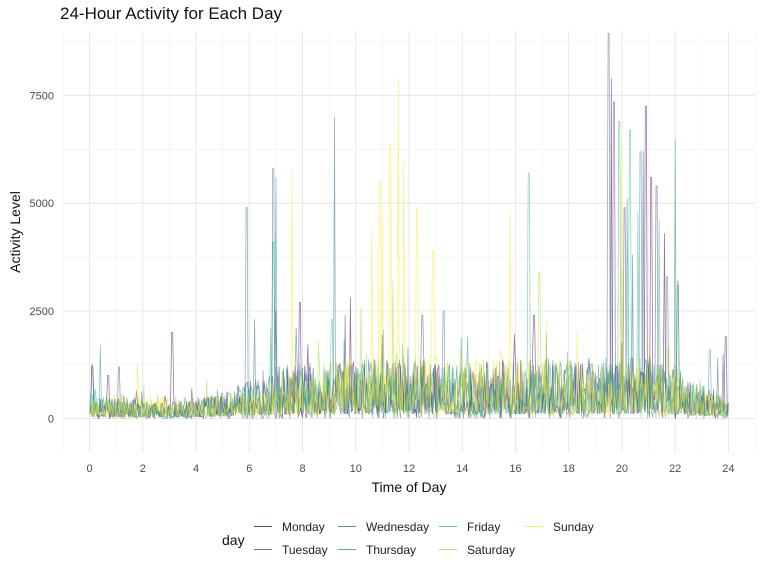 Image resolution: width=768 pixels, height=576 pixels. I want to click on y-axis-title: Activity Level, so click(15, 232).